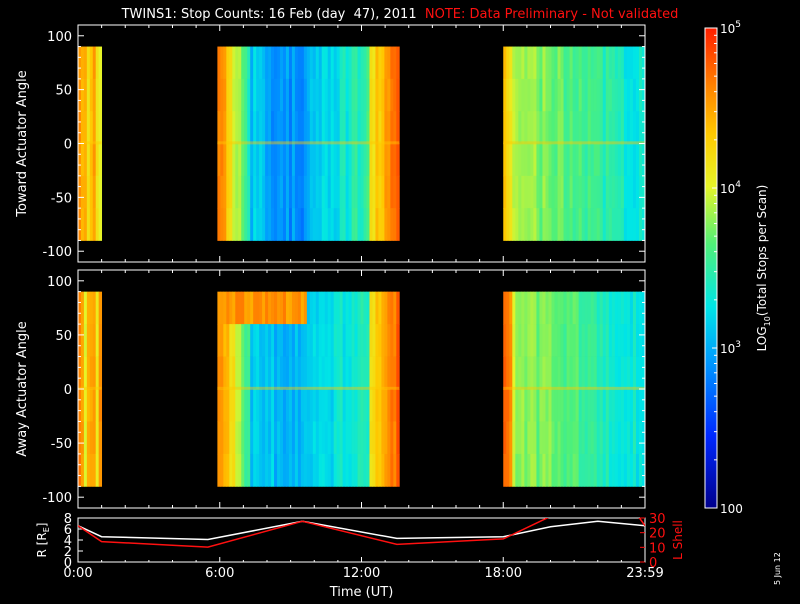 Image resolution: width=800 pixels, height=604 pixels. I want to click on colorbar-fill, so click(711, 268).